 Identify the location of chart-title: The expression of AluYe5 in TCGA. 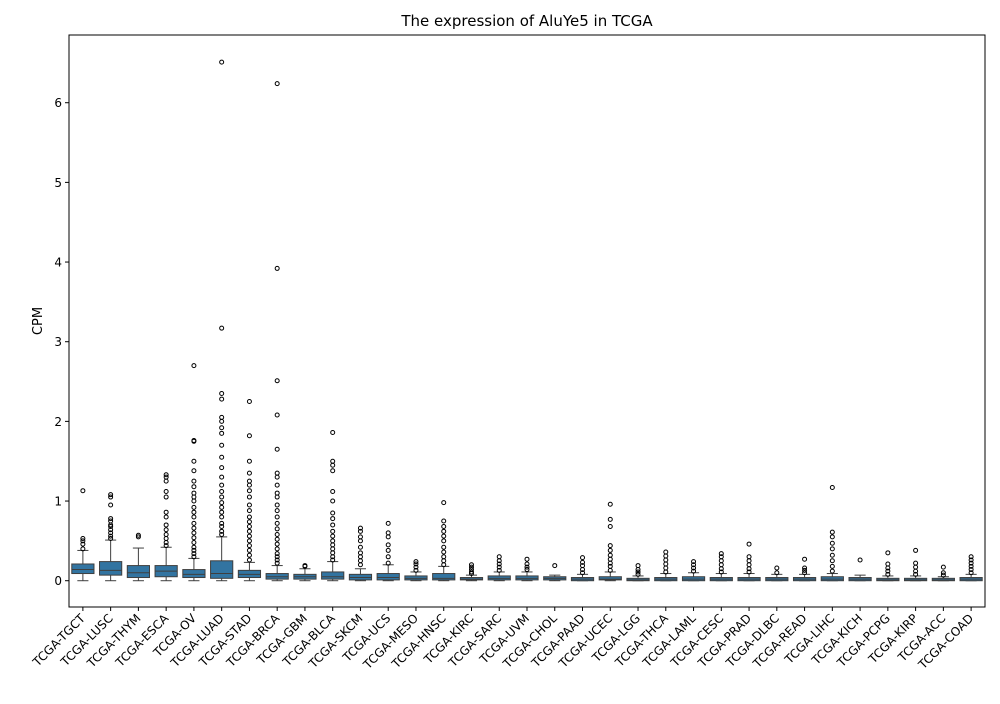
(526, 21).